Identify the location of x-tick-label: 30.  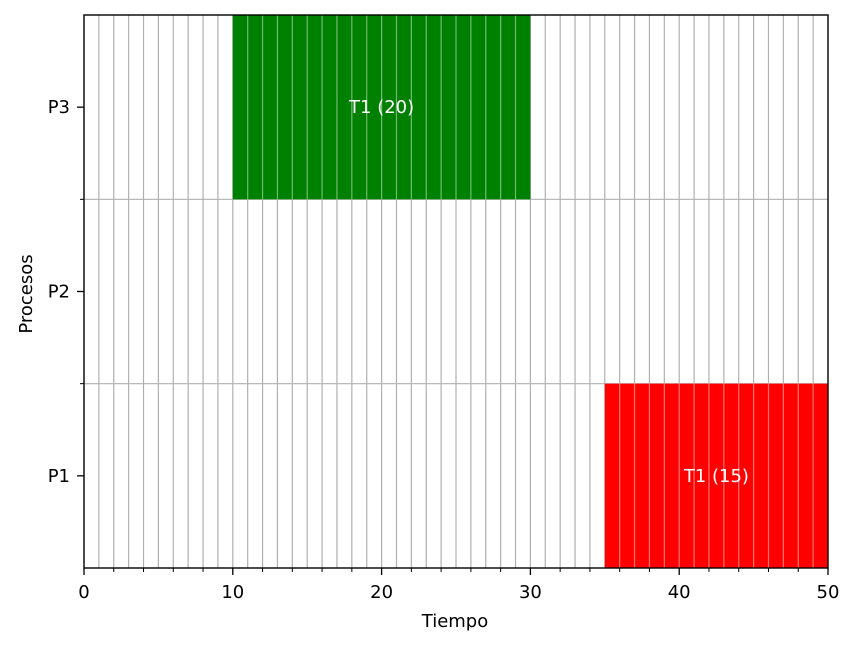
(530, 592).